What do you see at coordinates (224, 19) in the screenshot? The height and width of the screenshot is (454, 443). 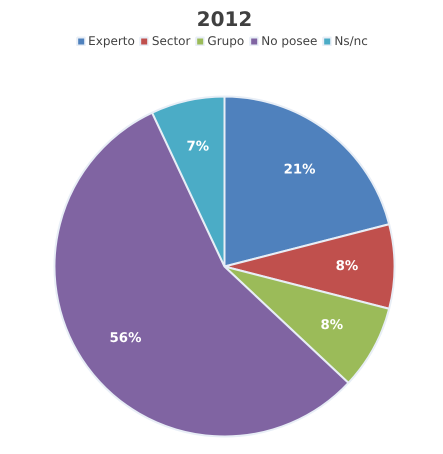 I see `chart-title: 2012` at bounding box center [224, 19].